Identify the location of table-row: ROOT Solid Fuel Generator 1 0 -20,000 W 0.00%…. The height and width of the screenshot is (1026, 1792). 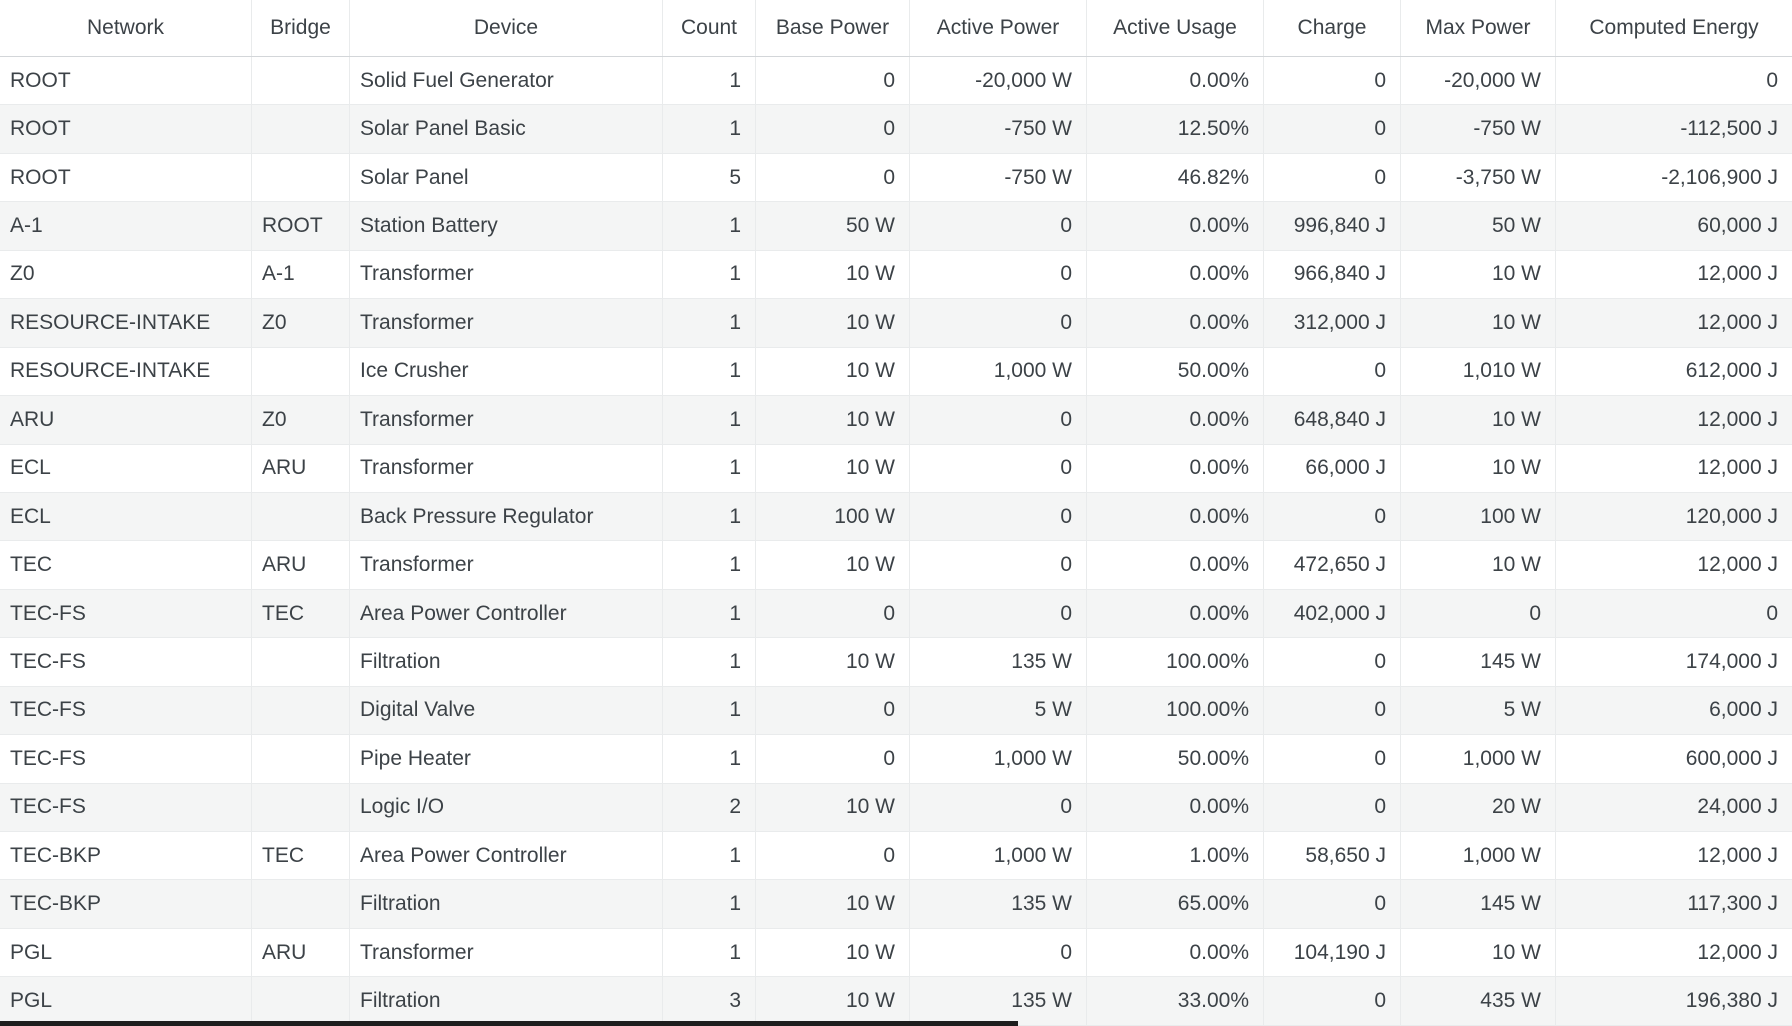
(896, 81).